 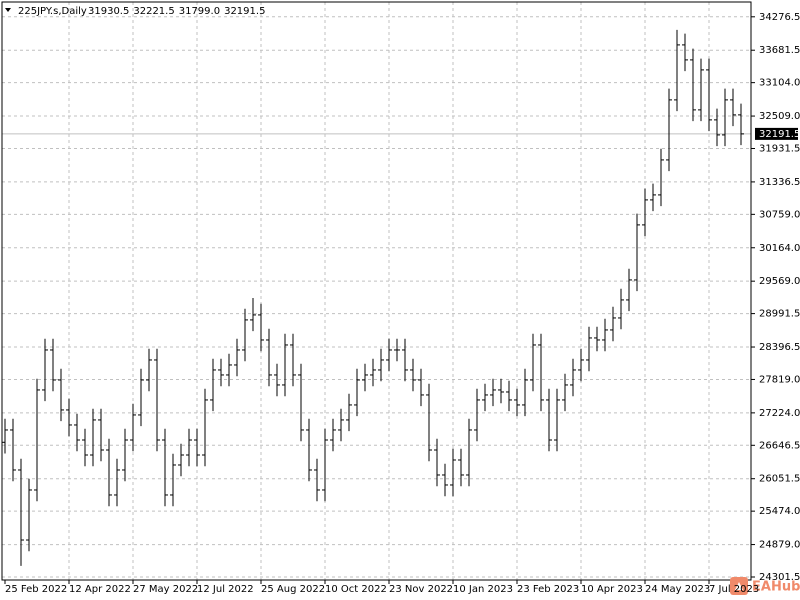 I want to click on y-tick-label: 33681.5, so click(x=779, y=50).